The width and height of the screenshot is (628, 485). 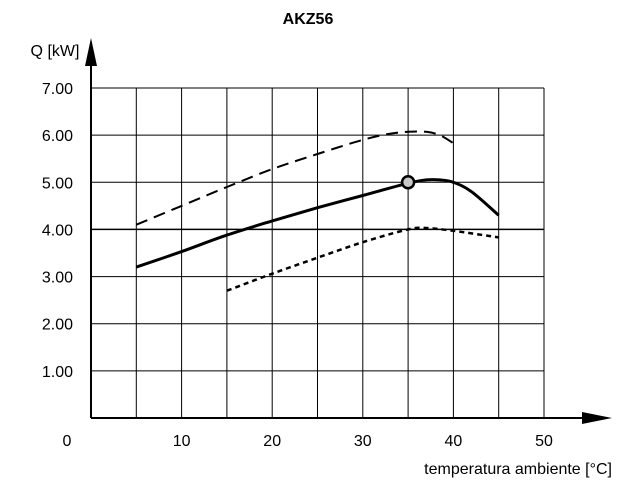 I want to click on y-axis-label: Q [kW], so click(x=55, y=51).